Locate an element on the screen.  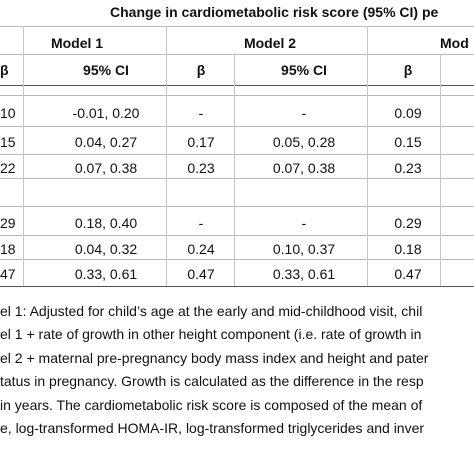
title-divider is located at coordinates (237, 26).